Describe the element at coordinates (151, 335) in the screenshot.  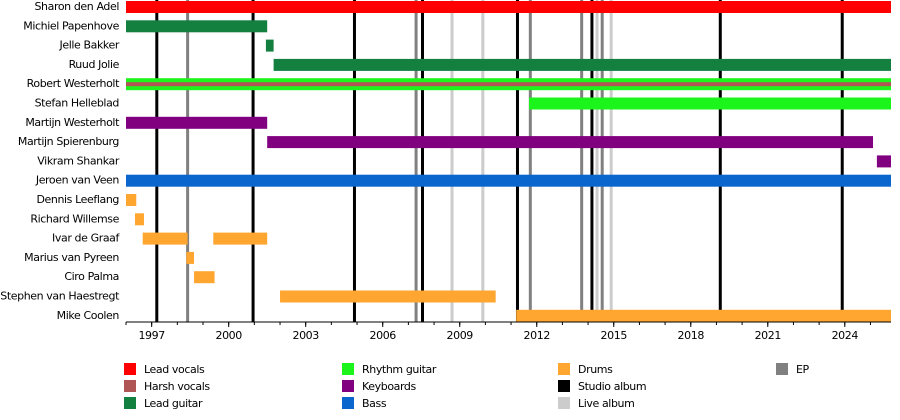
I see `x-tick-label: 1997` at that location.